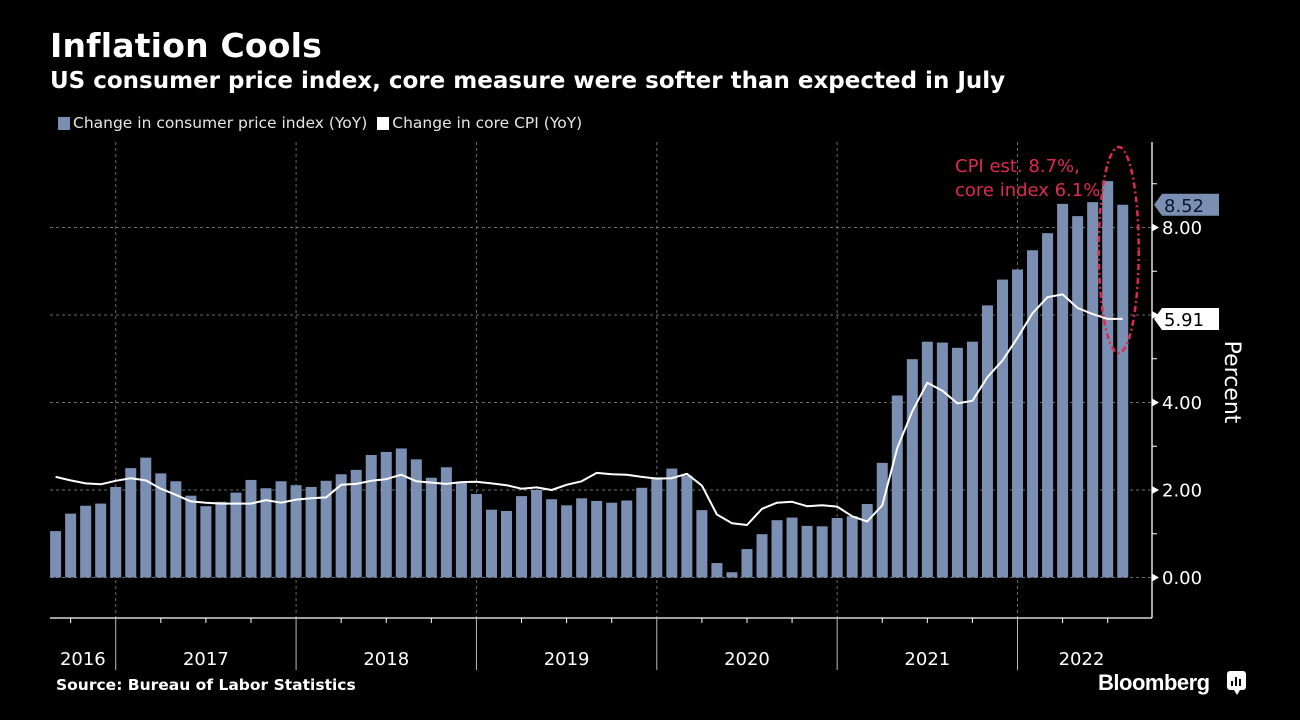  I want to click on cpi-last-value-label: 8.52, so click(1184, 206).